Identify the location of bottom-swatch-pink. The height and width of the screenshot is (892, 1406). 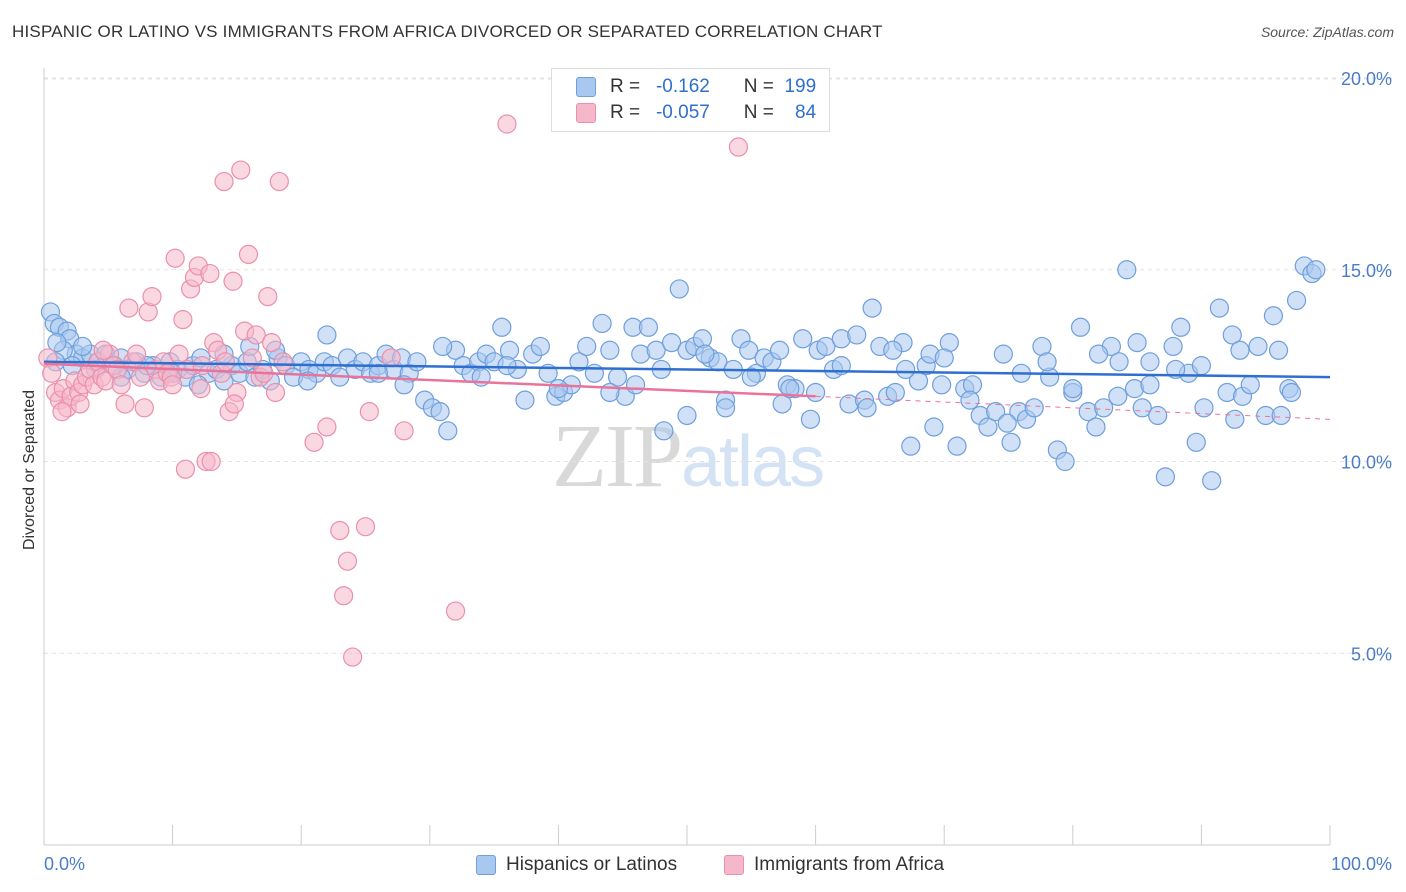
(734, 865).